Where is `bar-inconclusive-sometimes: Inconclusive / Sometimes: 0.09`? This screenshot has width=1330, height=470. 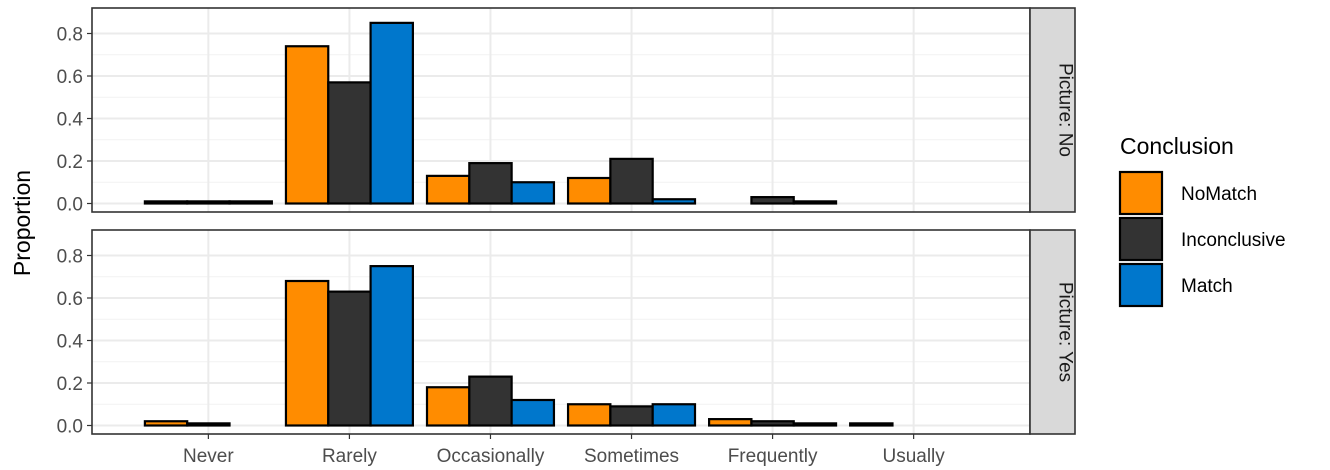 bar-inconclusive-sometimes: Inconclusive / Sometimes: 0.09 is located at coordinates (631, 416).